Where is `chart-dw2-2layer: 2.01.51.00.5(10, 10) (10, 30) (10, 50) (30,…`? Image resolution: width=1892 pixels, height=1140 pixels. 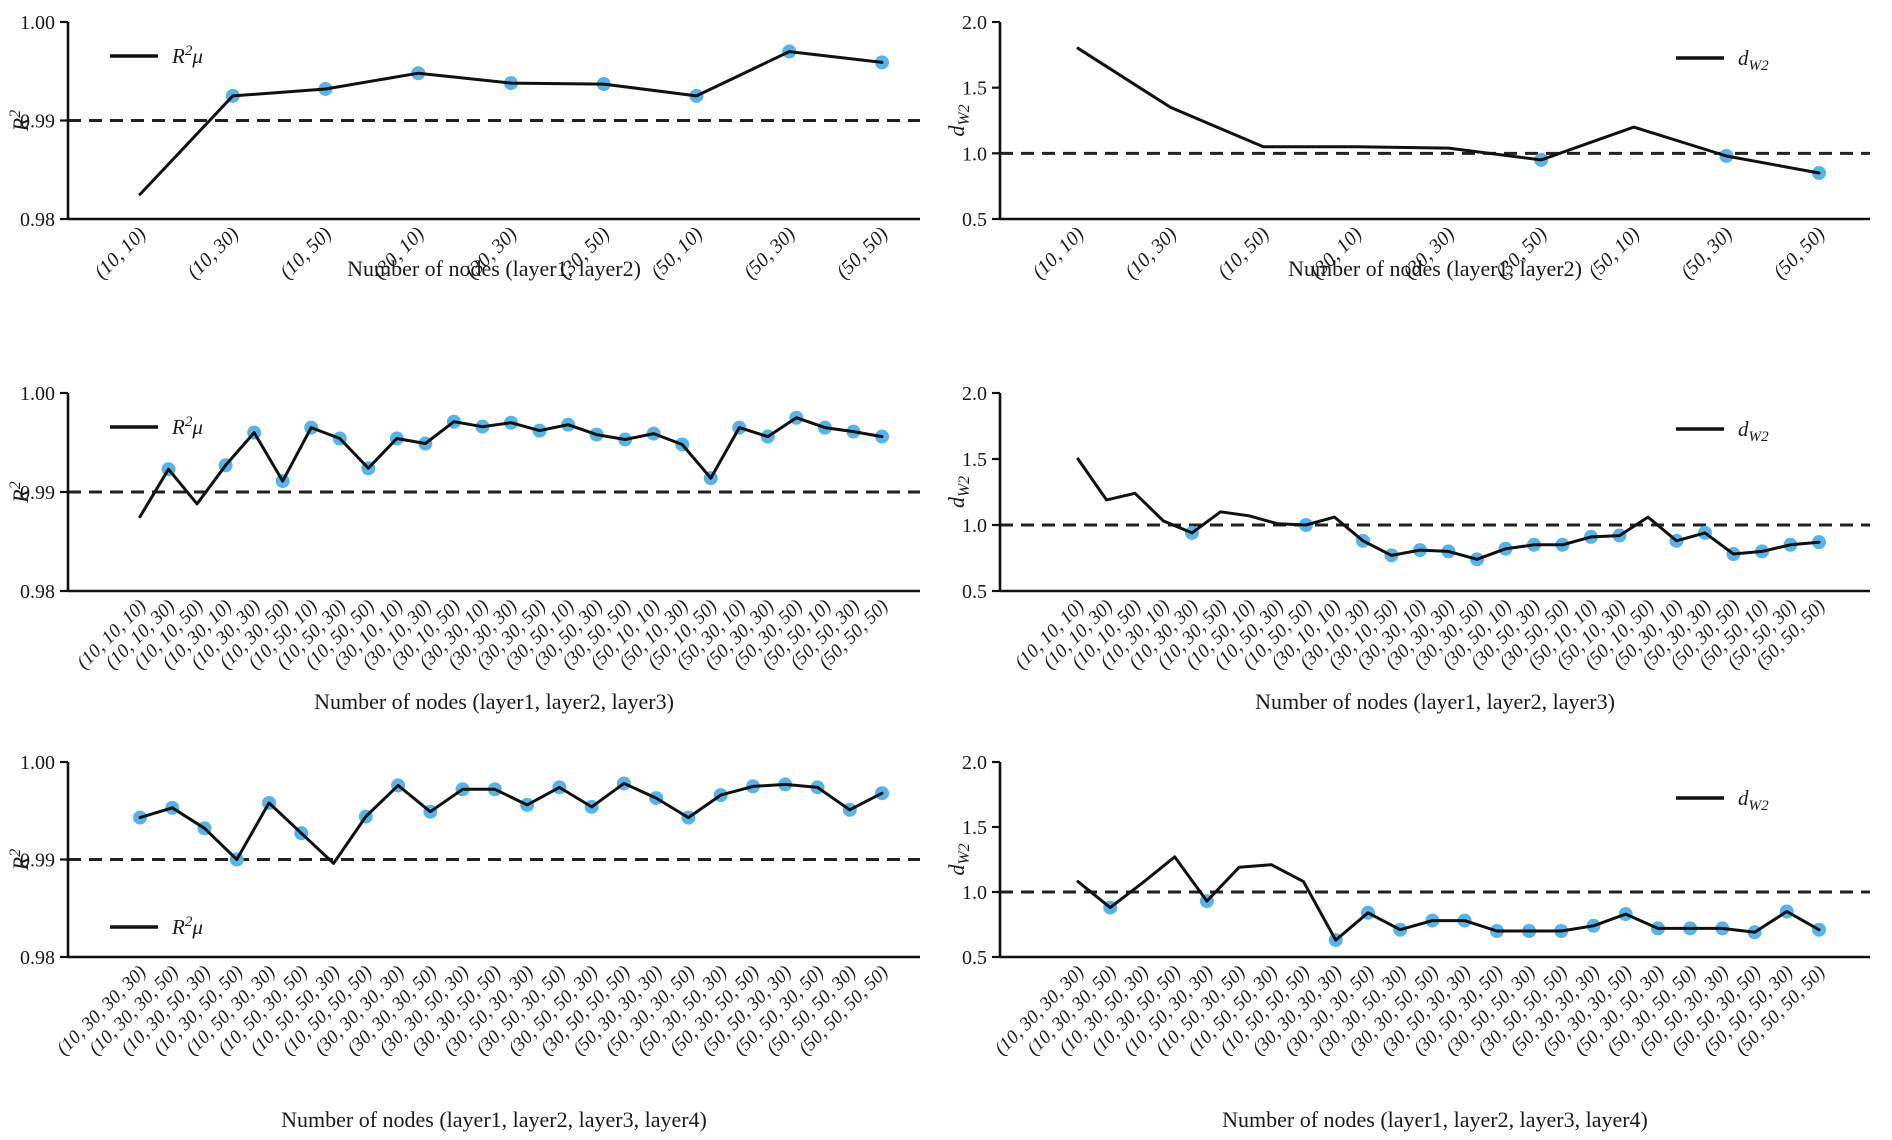
chart-dw2-2layer: 2.01.51.00.5(10, 10) (10, 30) (10, 50) (30,… is located at coordinates (1408, 148).